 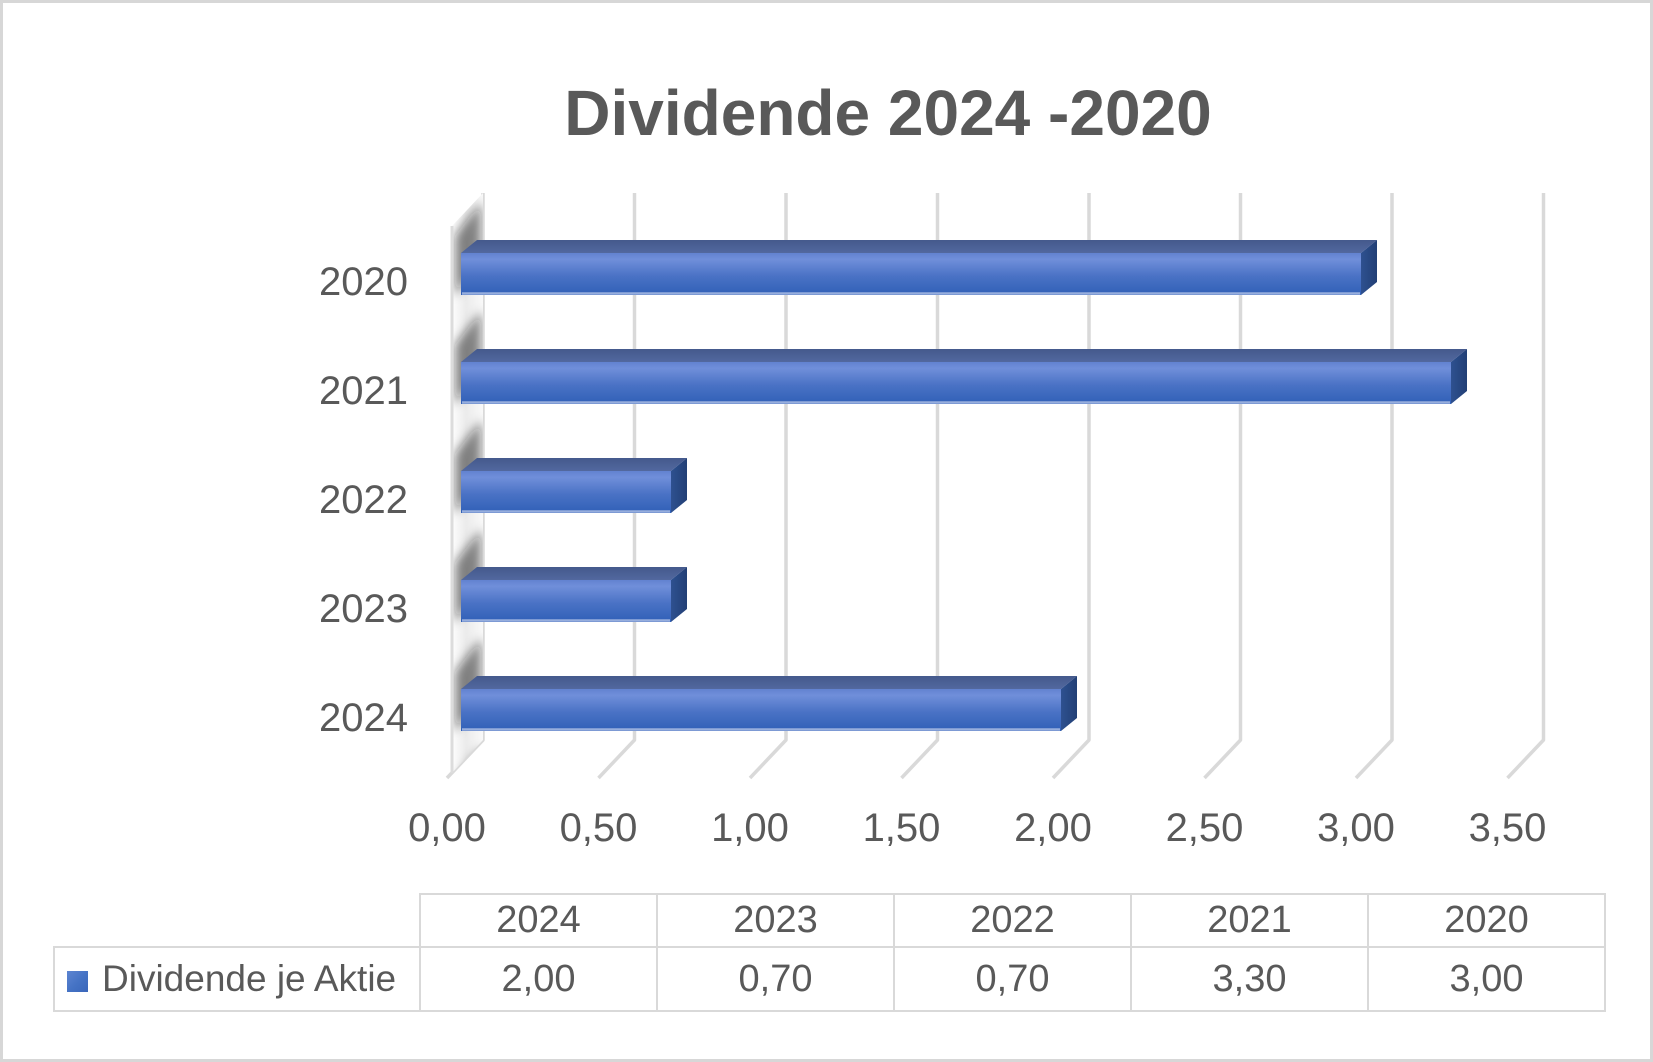 I want to click on table-header-row: 2024 2023 2022 2021 2020, so click(x=830, y=920).